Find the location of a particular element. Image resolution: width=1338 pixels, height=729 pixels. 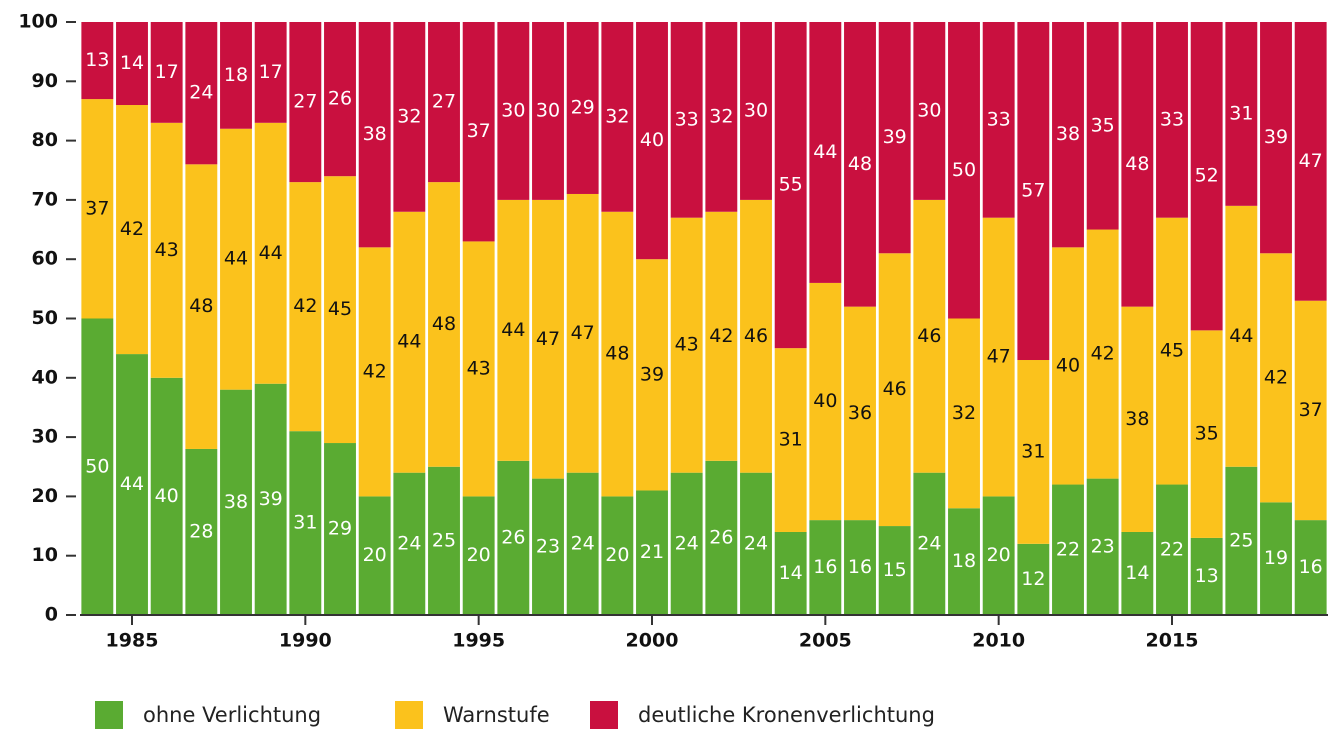

value-label: 15 is located at coordinates (895, 570).